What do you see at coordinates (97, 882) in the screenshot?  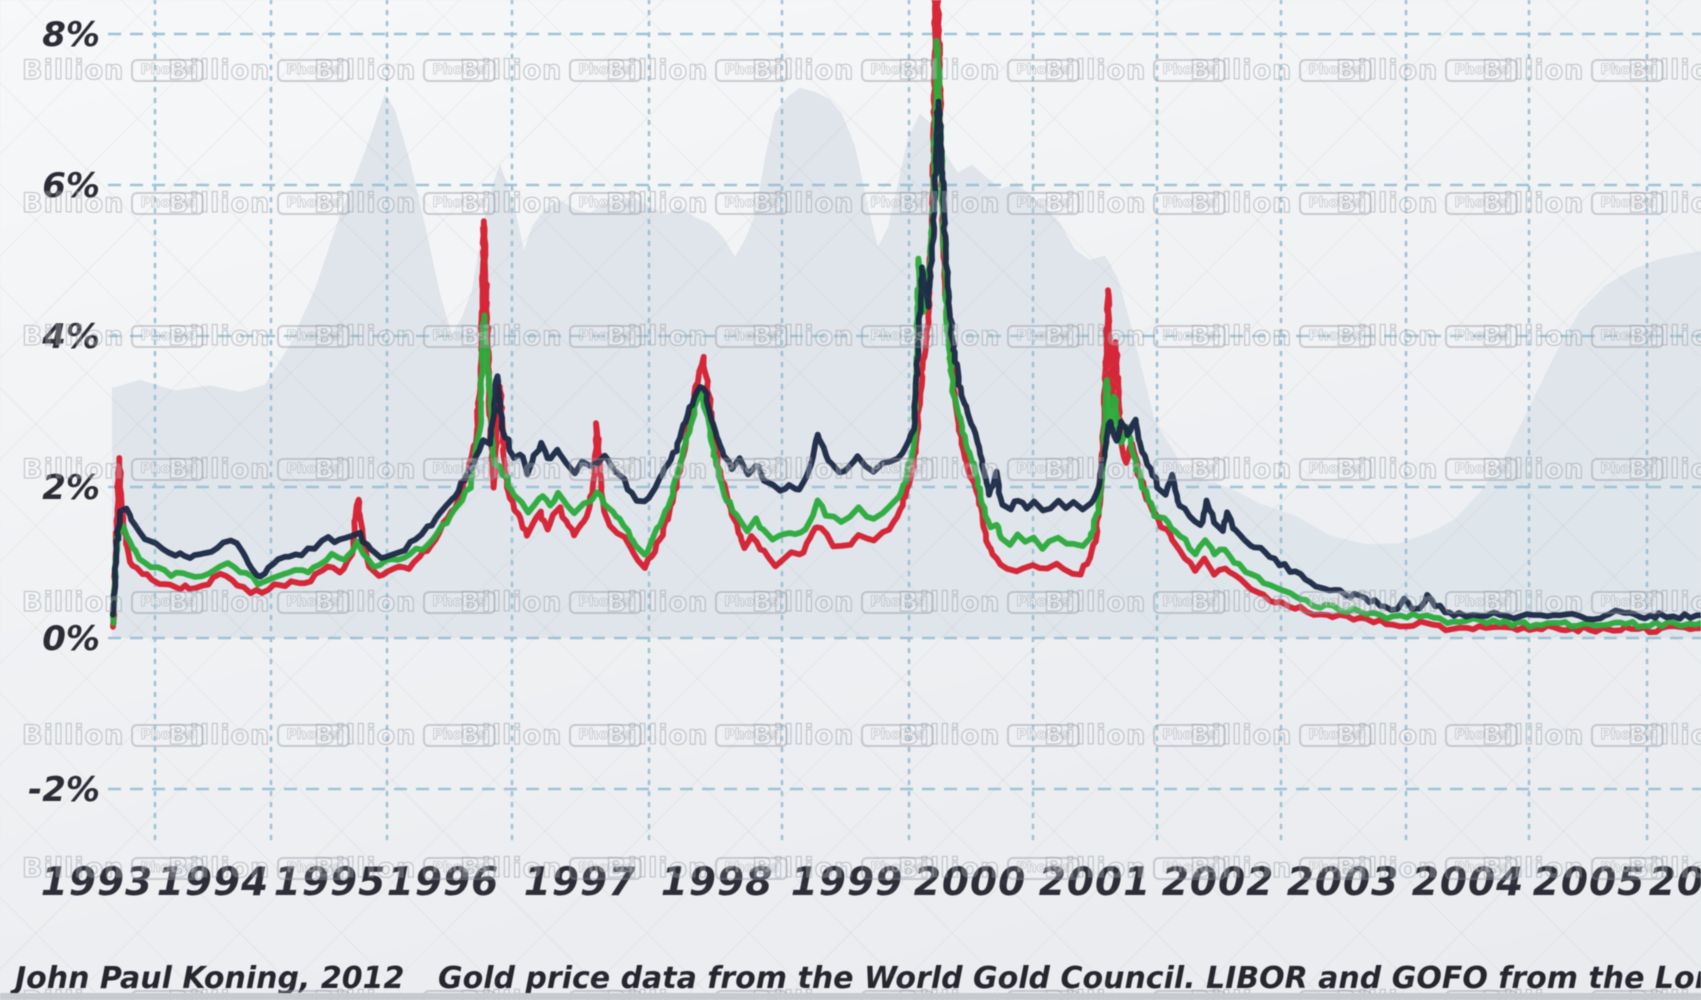 I see `x-tick-label-1993: 1993` at bounding box center [97, 882].